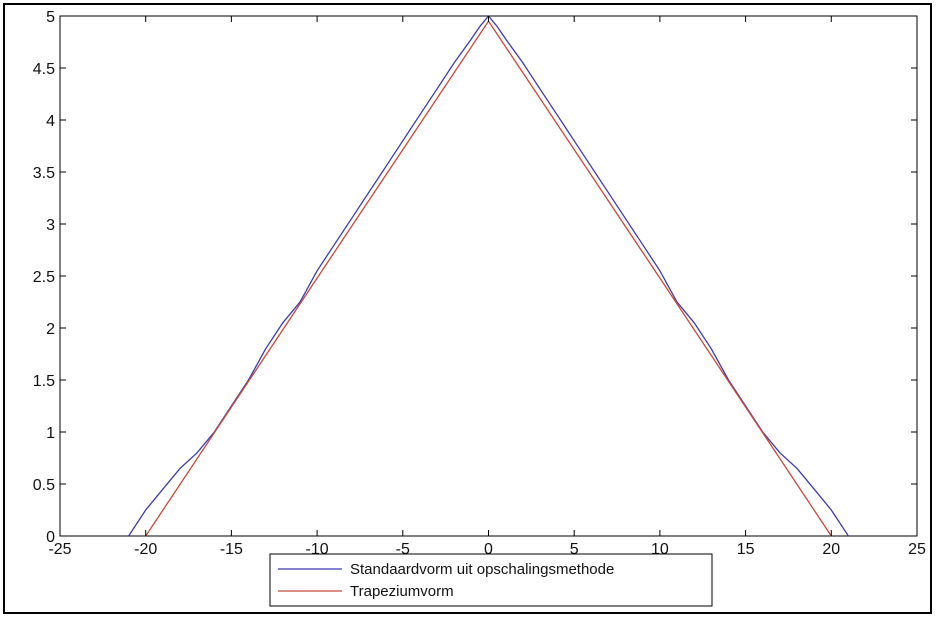 The width and height of the screenshot is (937, 619). What do you see at coordinates (831, 549) in the screenshot?
I see `x-tick-label: 20` at bounding box center [831, 549].